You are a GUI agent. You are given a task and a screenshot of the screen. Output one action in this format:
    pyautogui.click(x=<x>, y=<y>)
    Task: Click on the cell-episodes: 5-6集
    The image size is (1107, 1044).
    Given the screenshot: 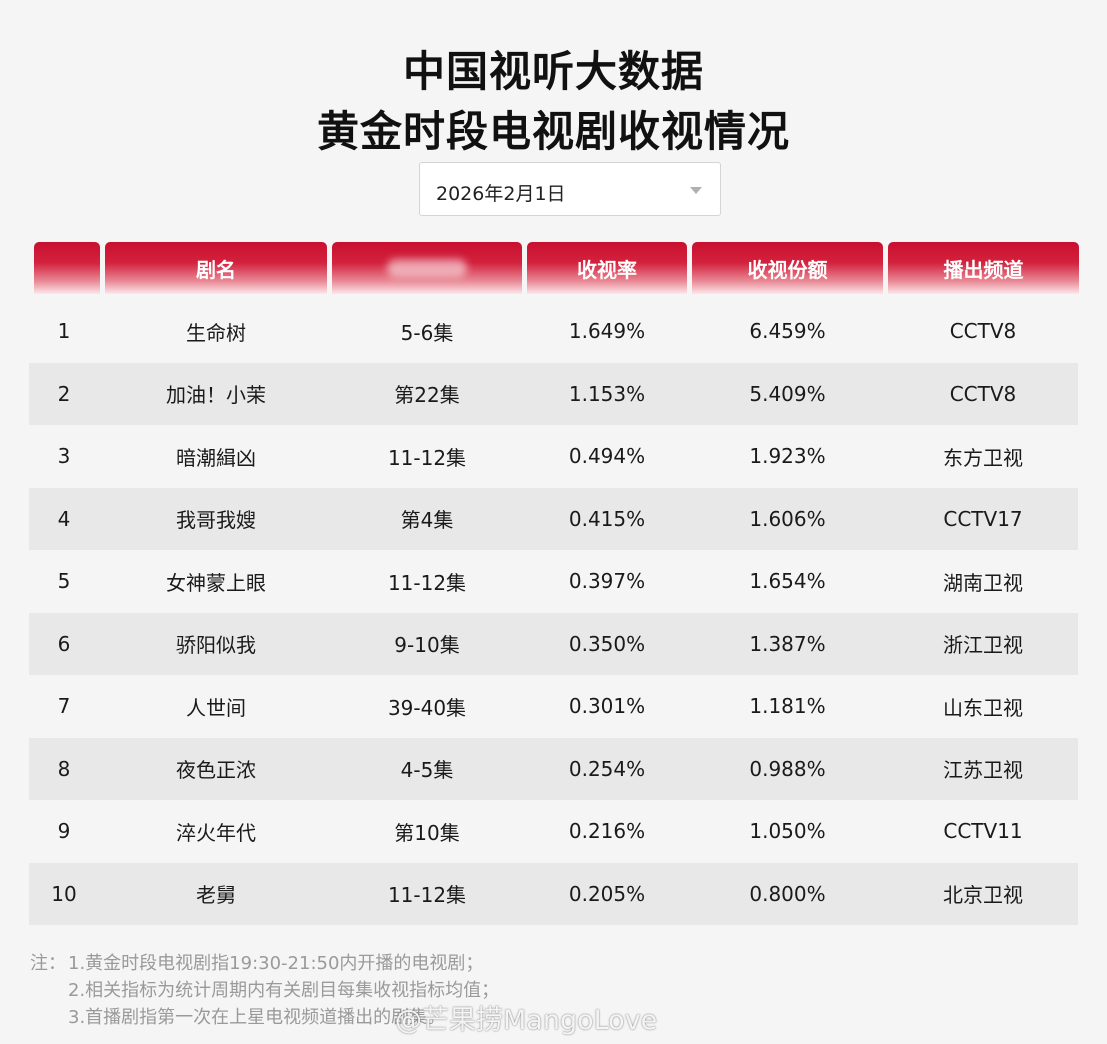 What is the action you would take?
    pyautogui.click(x=427, y=332)
    